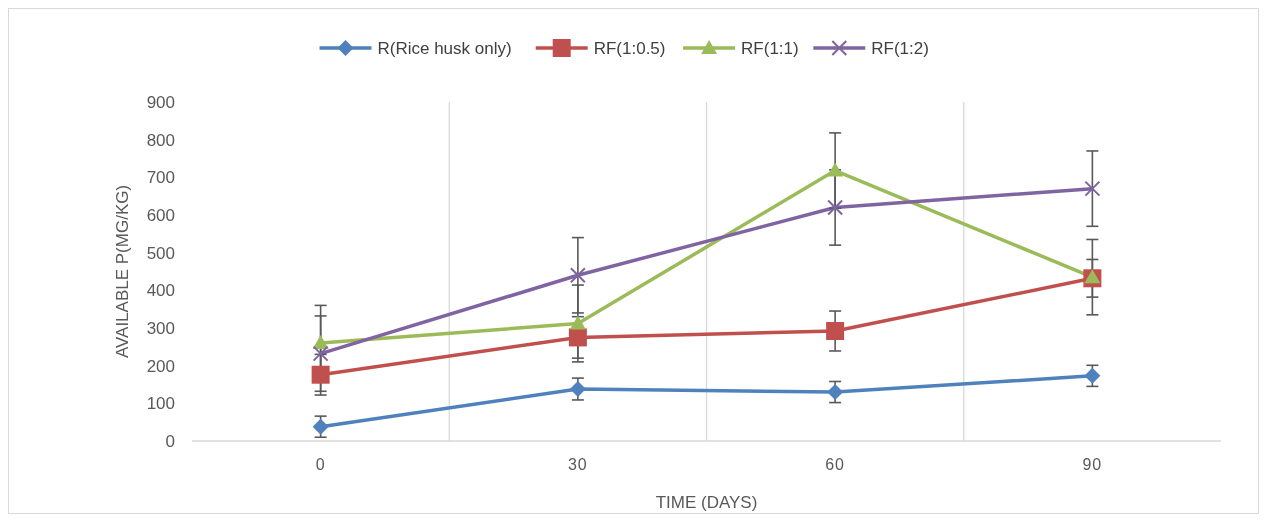 This screenshot has width=1267, height=522. Describe the element at coordinates (160, 291) in the screenshot. I see `y-tick-label: 400` at that location.